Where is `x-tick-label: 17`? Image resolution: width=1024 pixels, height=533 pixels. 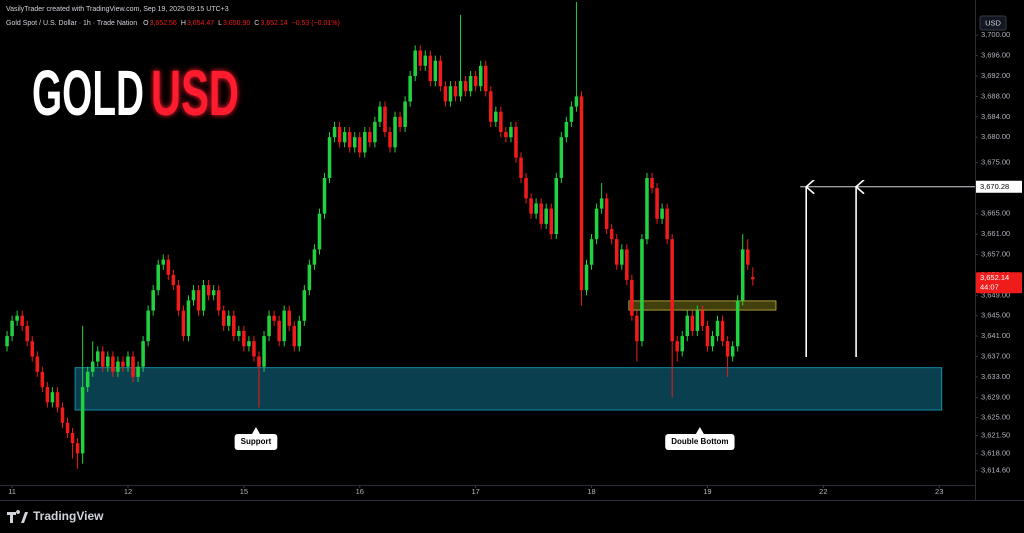
x-tick-label: 17 is located at coordinates (475, 491).